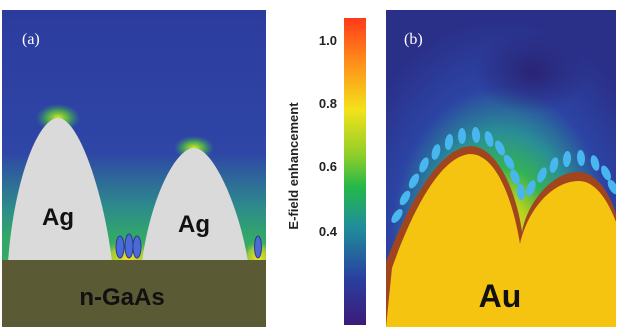 The width and height of the screenshot is (632, 327). Describe the element at coordinates (60, 190) in the screenshot. I see `silver-bump-left` at that location.